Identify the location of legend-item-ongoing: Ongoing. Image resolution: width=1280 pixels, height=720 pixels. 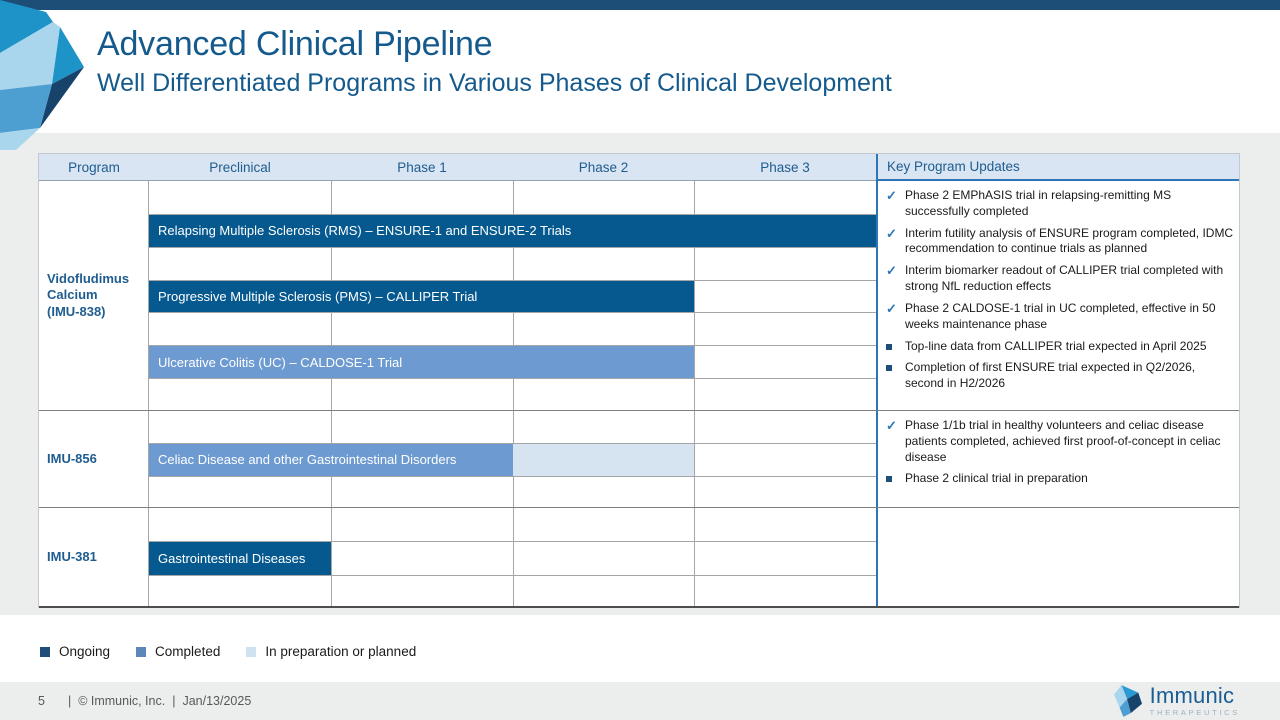
(75, 651).